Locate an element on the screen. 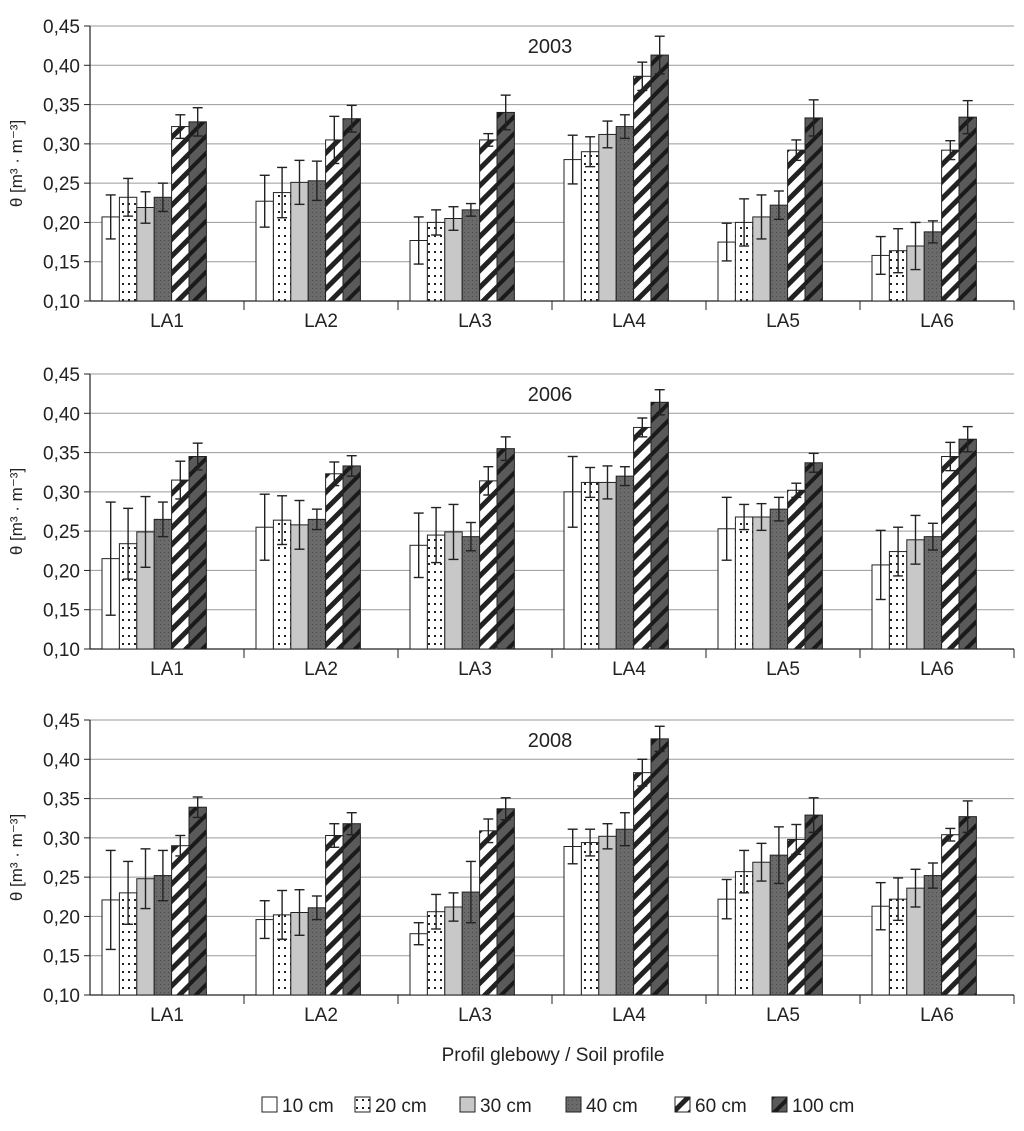  legend-item-40cm: 40 cm is located at coordinates (601, 1106).